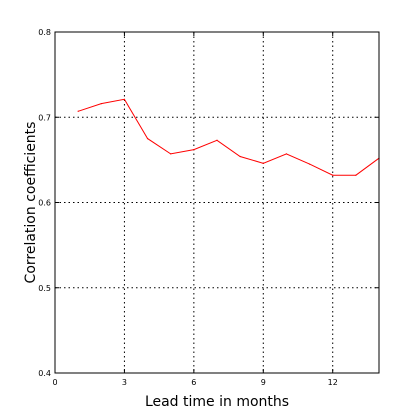 This screenshot has height=420, width=420. Describe the element at coordinates (124, 382) in the screenshot. I see `x-tick-label: 3` at that location.